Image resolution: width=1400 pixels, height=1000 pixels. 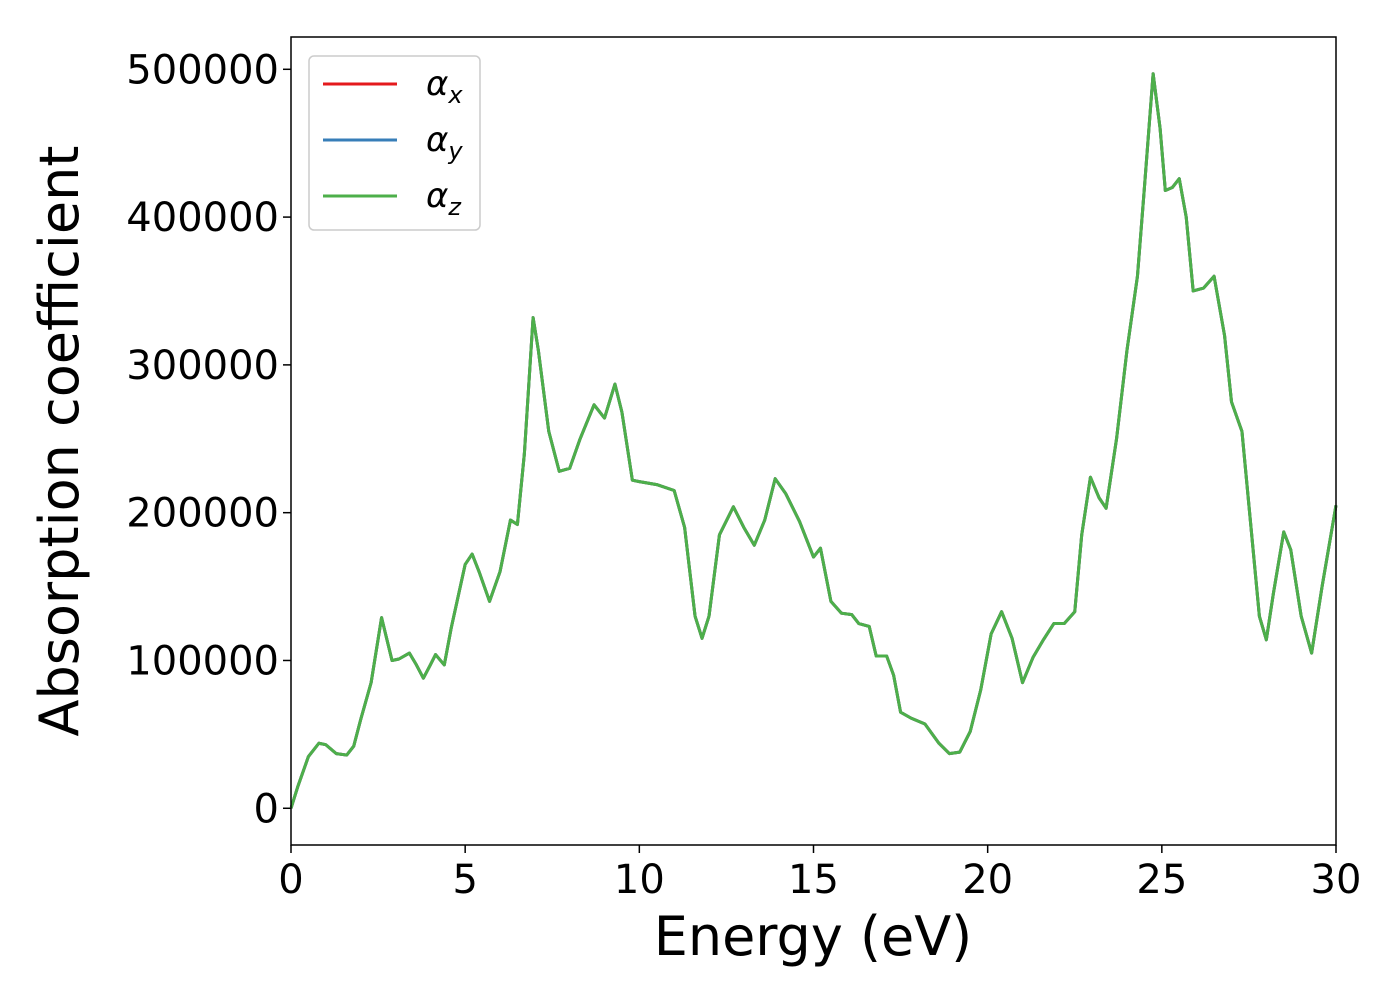 I want to click on x-tick-label: 5, so click(x=464, y=880).